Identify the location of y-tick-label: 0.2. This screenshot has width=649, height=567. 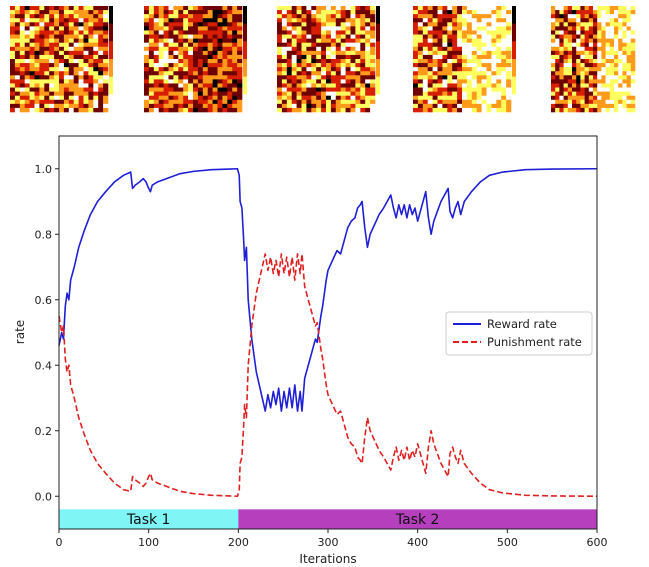
(44, 431).